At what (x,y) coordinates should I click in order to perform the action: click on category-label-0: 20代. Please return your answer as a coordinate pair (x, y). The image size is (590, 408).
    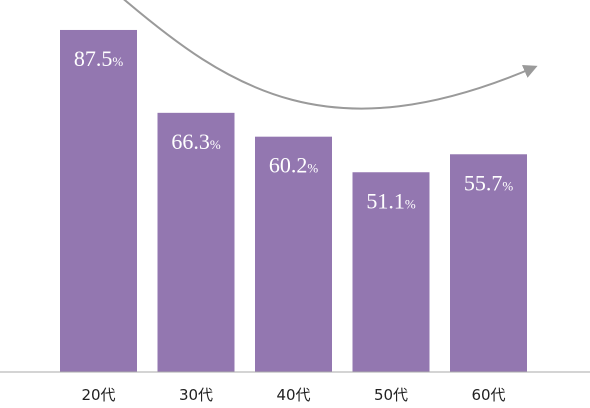
    Looking at the image, I should click on (98, 395).